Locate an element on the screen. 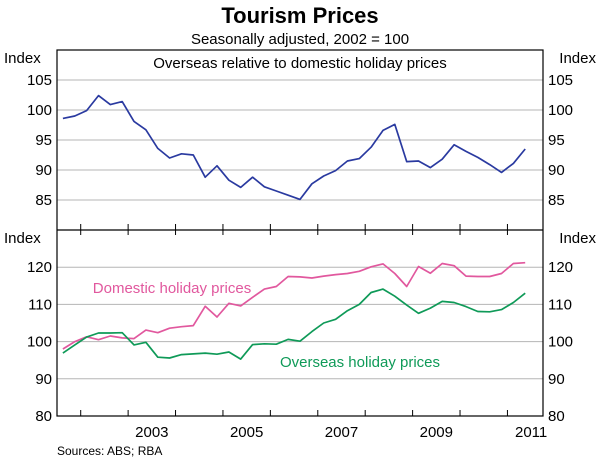  y-tick-label-right: 110 is located at coordinates (560, 304).